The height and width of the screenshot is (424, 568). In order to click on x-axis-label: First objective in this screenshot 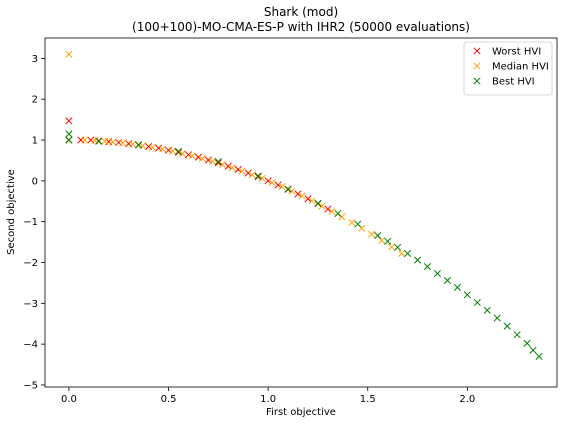, I will do `click(301, 412)`.